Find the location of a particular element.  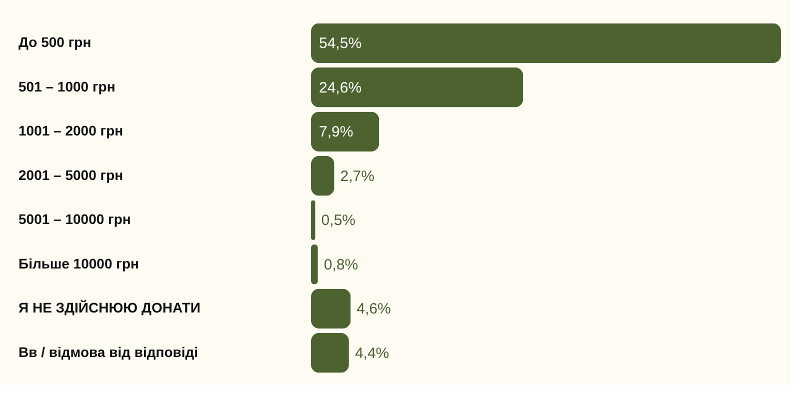

y-tick-label: Я НЕ ЗДІЙСНЮЮ ДОНАТИ is located at coordinates (109, 308).